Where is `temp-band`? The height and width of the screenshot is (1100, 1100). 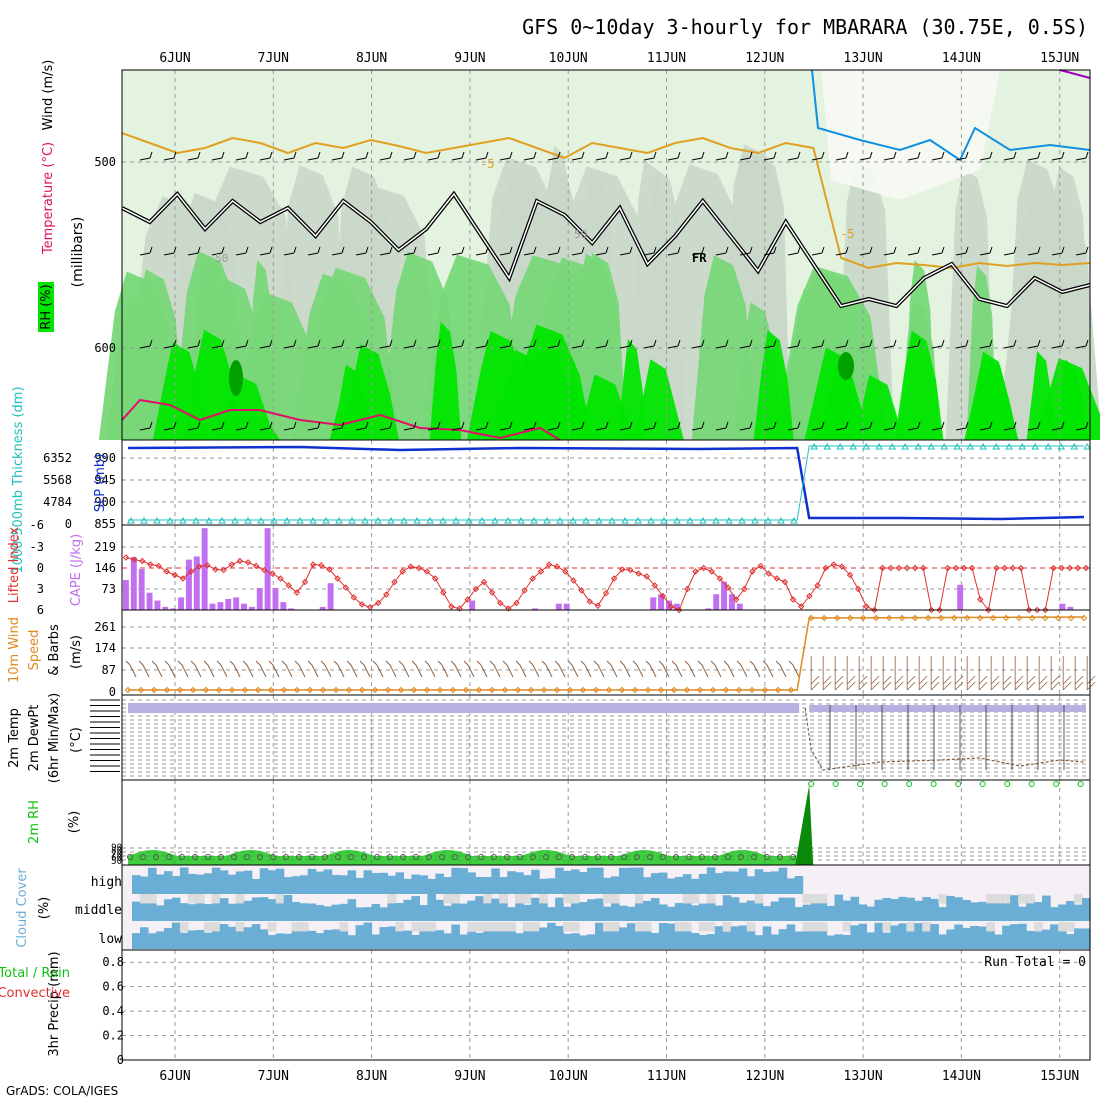
temp-band is located at coordinates (464, 708).